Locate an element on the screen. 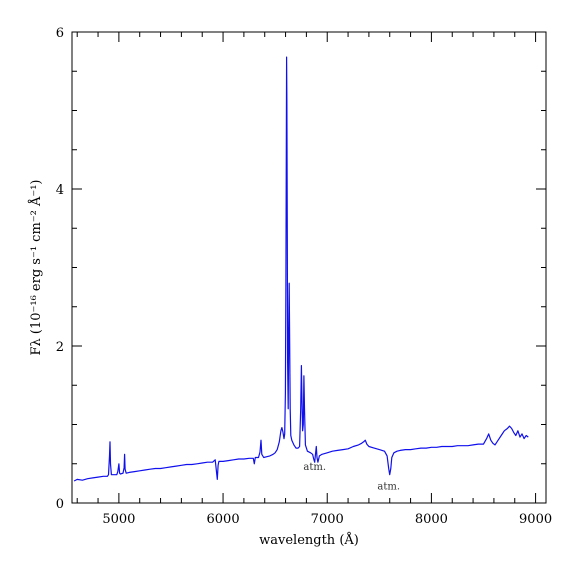 The height and width of the screenshot is (574, 574). x-tick-label: 7000 is located at coordinates (327, 519).